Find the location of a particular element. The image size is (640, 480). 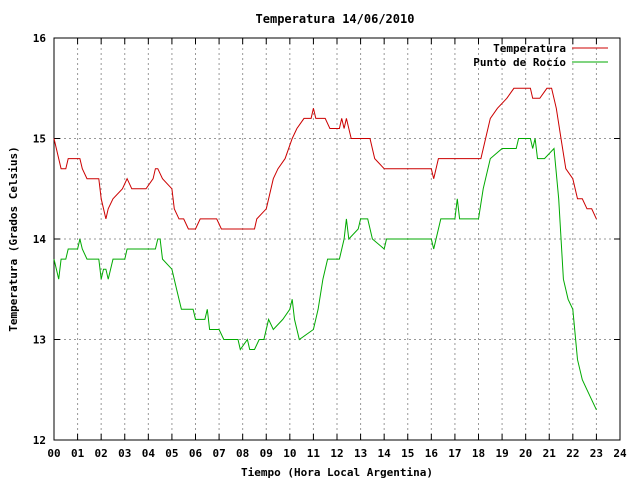

x-tick-label: 10 is located at coordinates (289, 453).